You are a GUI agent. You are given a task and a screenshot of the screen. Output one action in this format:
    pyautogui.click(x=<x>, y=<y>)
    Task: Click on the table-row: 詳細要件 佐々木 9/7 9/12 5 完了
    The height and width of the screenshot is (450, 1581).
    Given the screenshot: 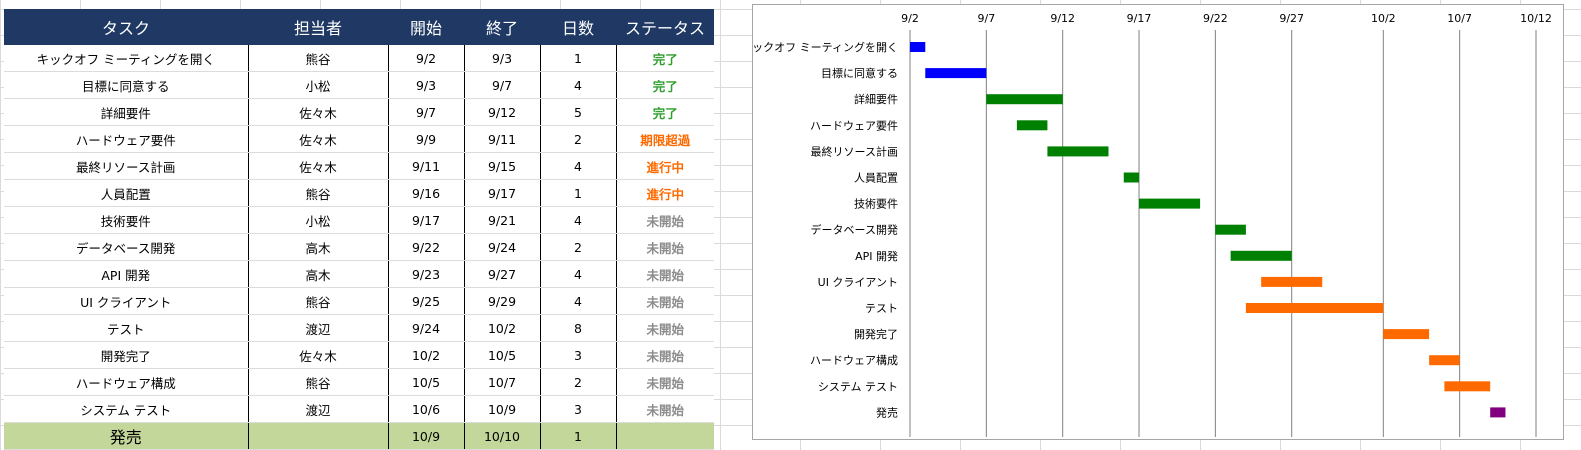 What is the action you would take?
    pyautogui.click(x=359, y=112)
    